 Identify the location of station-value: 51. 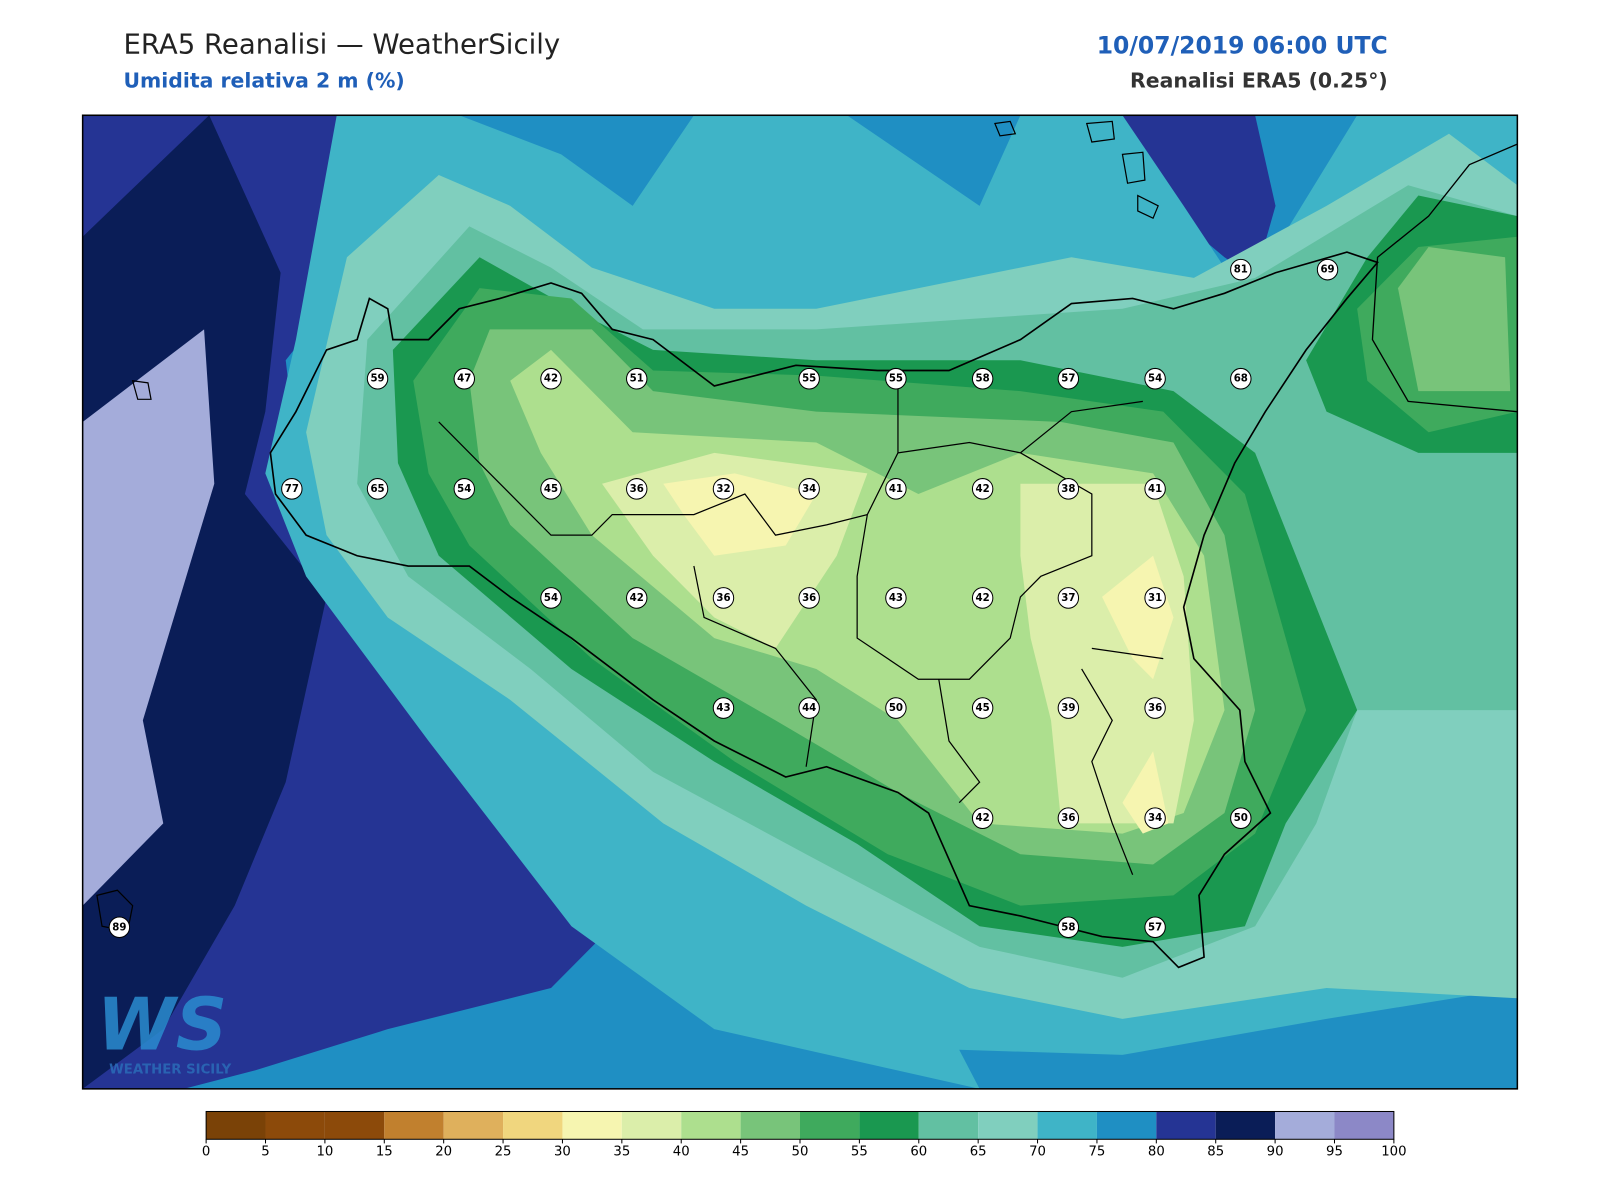
(637, 379).